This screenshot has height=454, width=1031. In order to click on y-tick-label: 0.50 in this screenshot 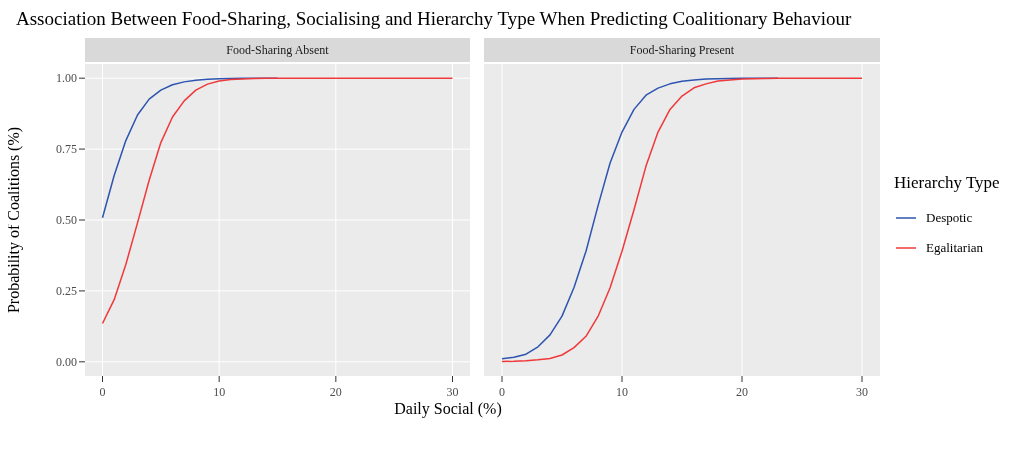, I will do `click(66, 220)`.